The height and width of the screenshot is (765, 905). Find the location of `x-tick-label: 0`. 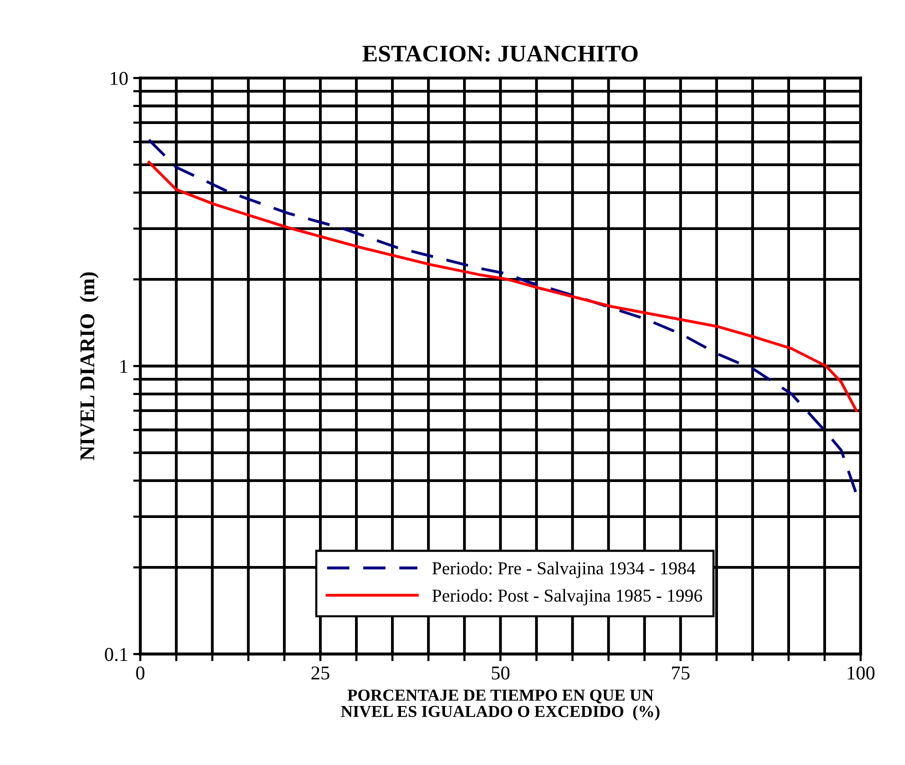

x-tick-label: 0 is located at coordinates (140, 673).